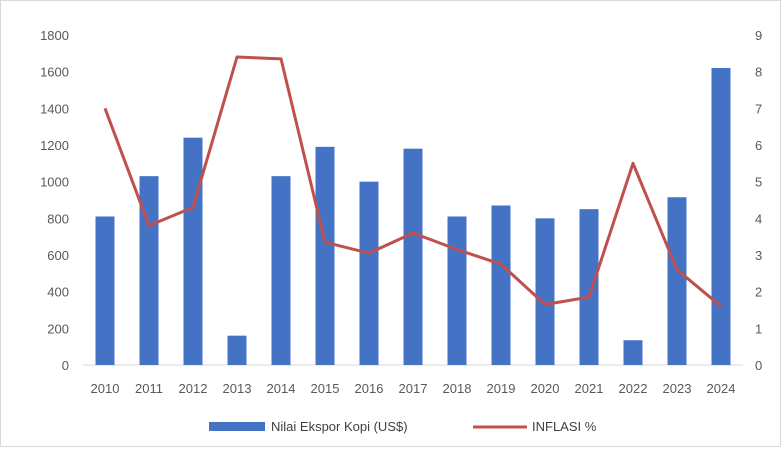  What do you see at coordinates (545, 388) in the screenshot?
I see `x-tick-label: 2020` at bounding box center [545, 388].